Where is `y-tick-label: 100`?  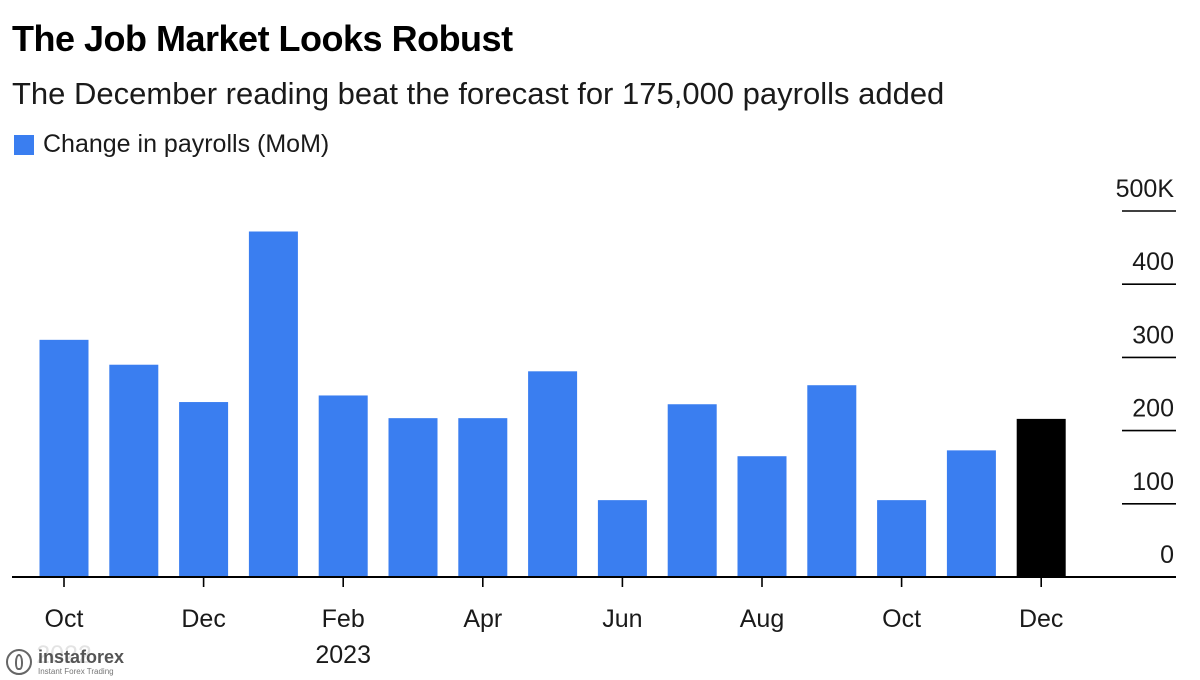
y-tick-label: 100 is located at coordinates (1153, 482).